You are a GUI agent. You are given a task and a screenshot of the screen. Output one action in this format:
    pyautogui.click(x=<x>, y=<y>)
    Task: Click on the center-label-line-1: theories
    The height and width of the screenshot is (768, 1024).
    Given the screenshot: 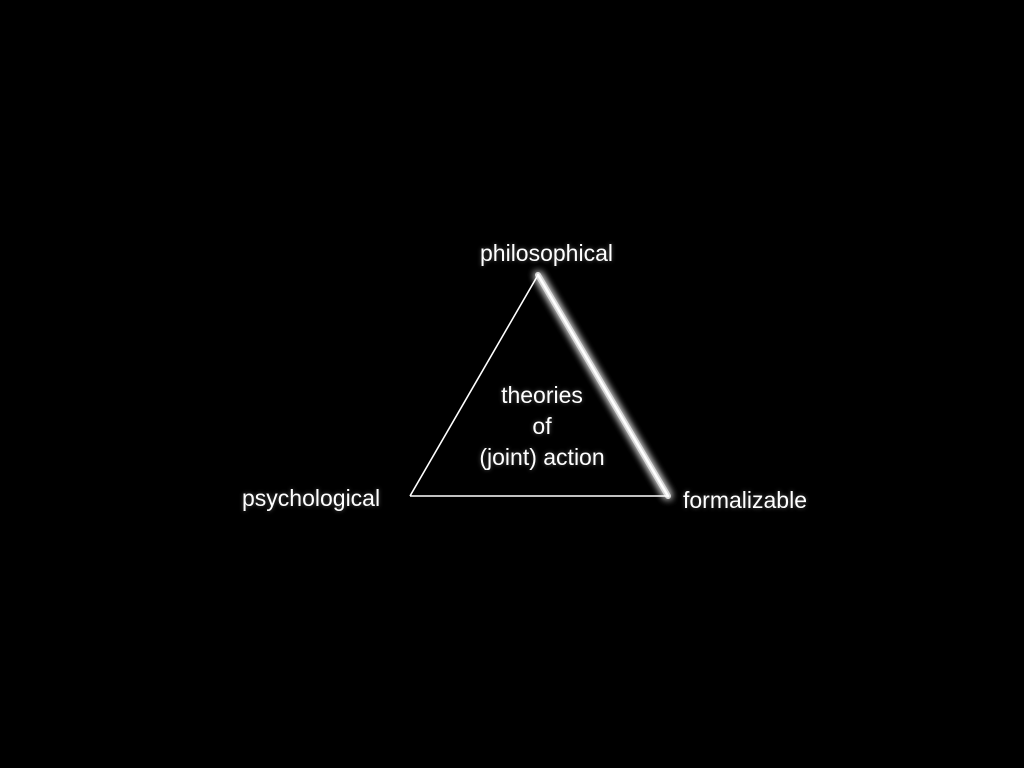 What is the action you would take?
    pyautogui.click(x=542, y=395)
    